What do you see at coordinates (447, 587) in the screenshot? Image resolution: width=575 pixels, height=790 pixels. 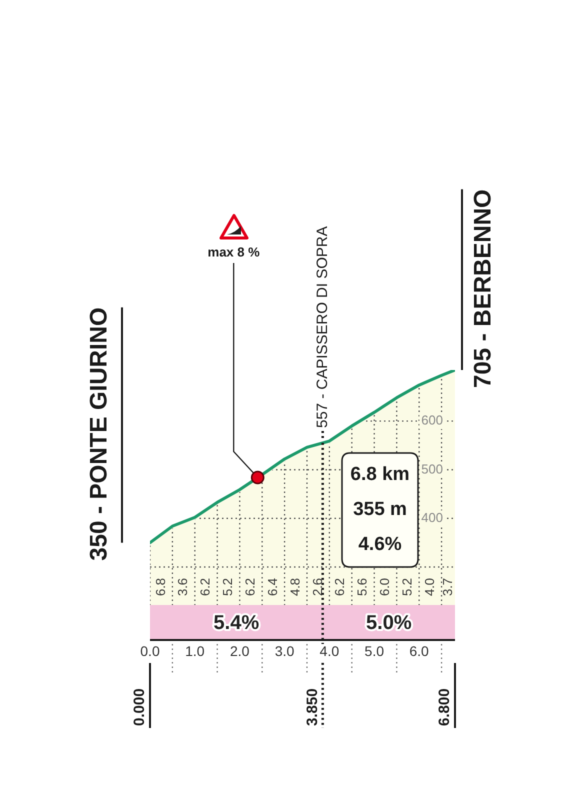 I see `annotation: 3.7` at bounding box center [447, 587].